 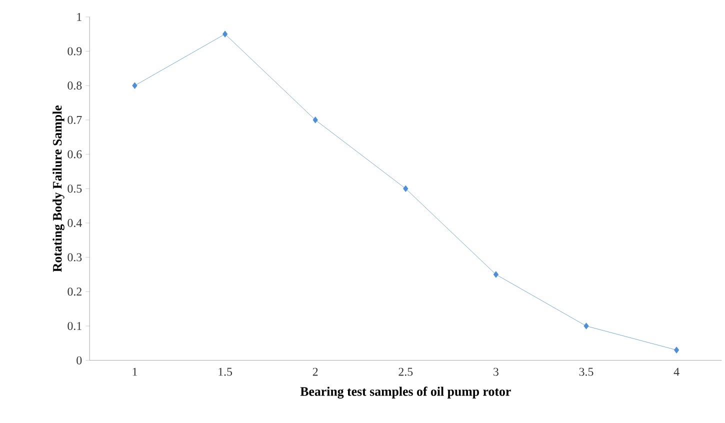 What do you see at coordinates (315, 372) in the screenshot?
I see `x-tick-label: 2` at bounding box center [315, 372].